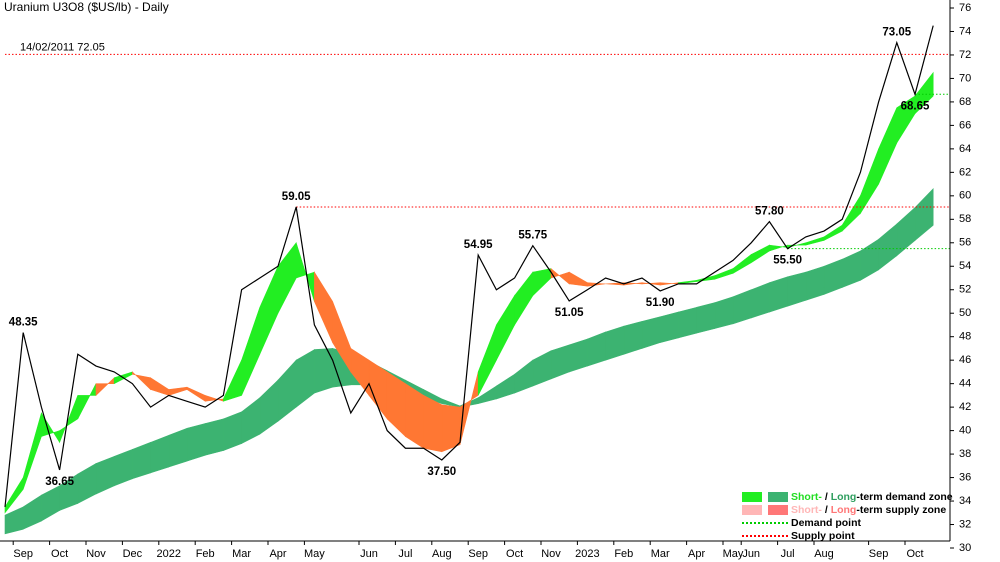  I want to click on y-tick-label: 74, so click(965, 31).